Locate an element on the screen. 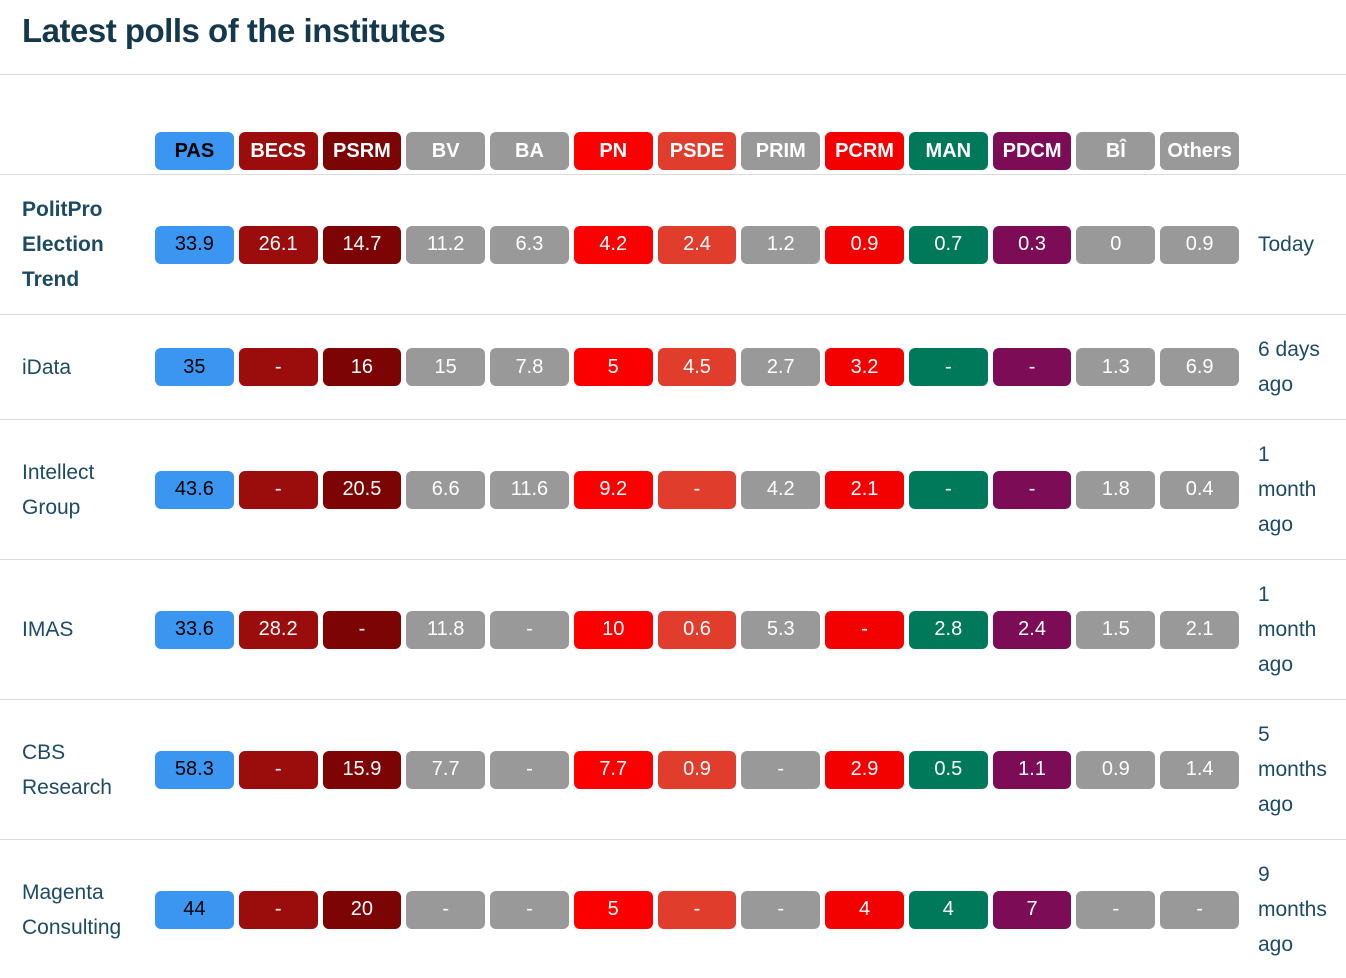 This screenshot has height=978, width=1346. poll-value-prim: 4.2 is located at coordinates (781, 489).